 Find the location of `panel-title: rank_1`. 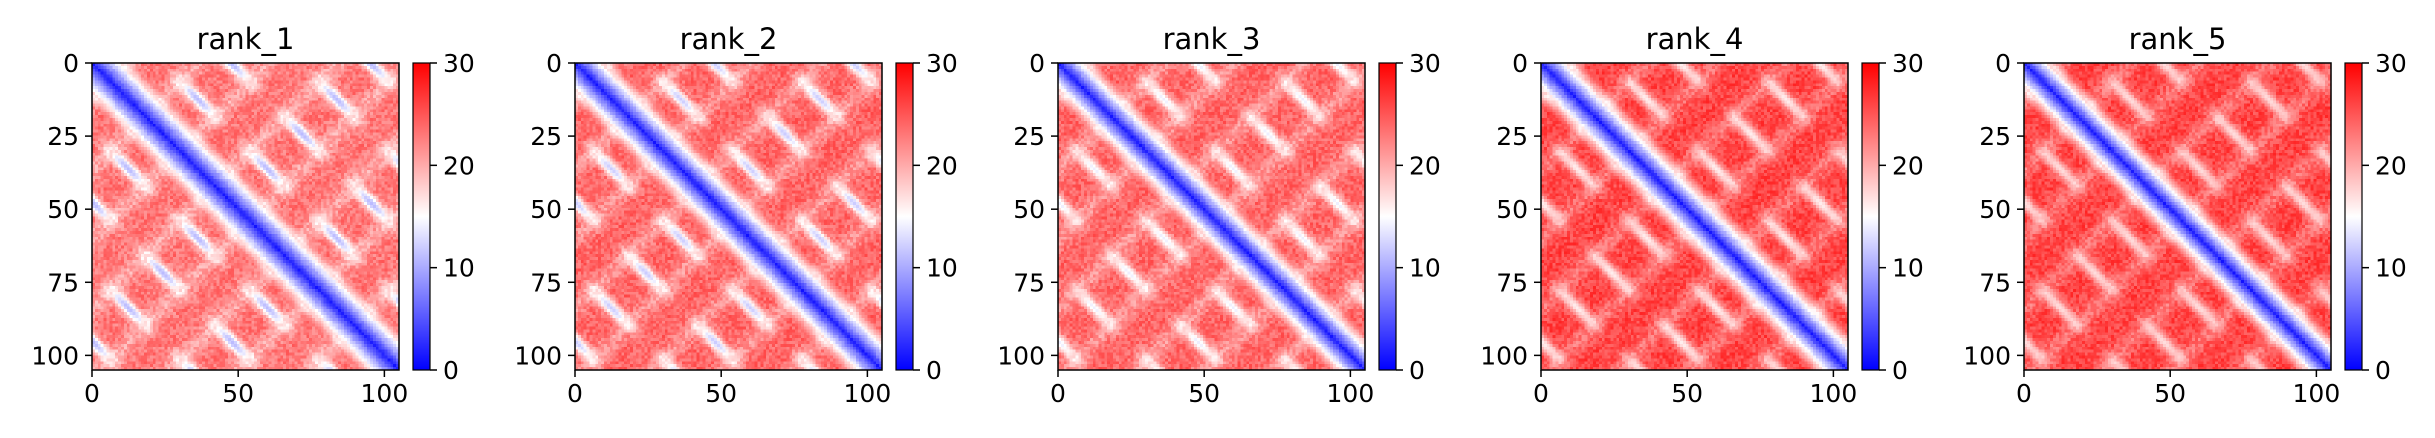

panel-title: rank_1 is located at coordinates (246, 39).